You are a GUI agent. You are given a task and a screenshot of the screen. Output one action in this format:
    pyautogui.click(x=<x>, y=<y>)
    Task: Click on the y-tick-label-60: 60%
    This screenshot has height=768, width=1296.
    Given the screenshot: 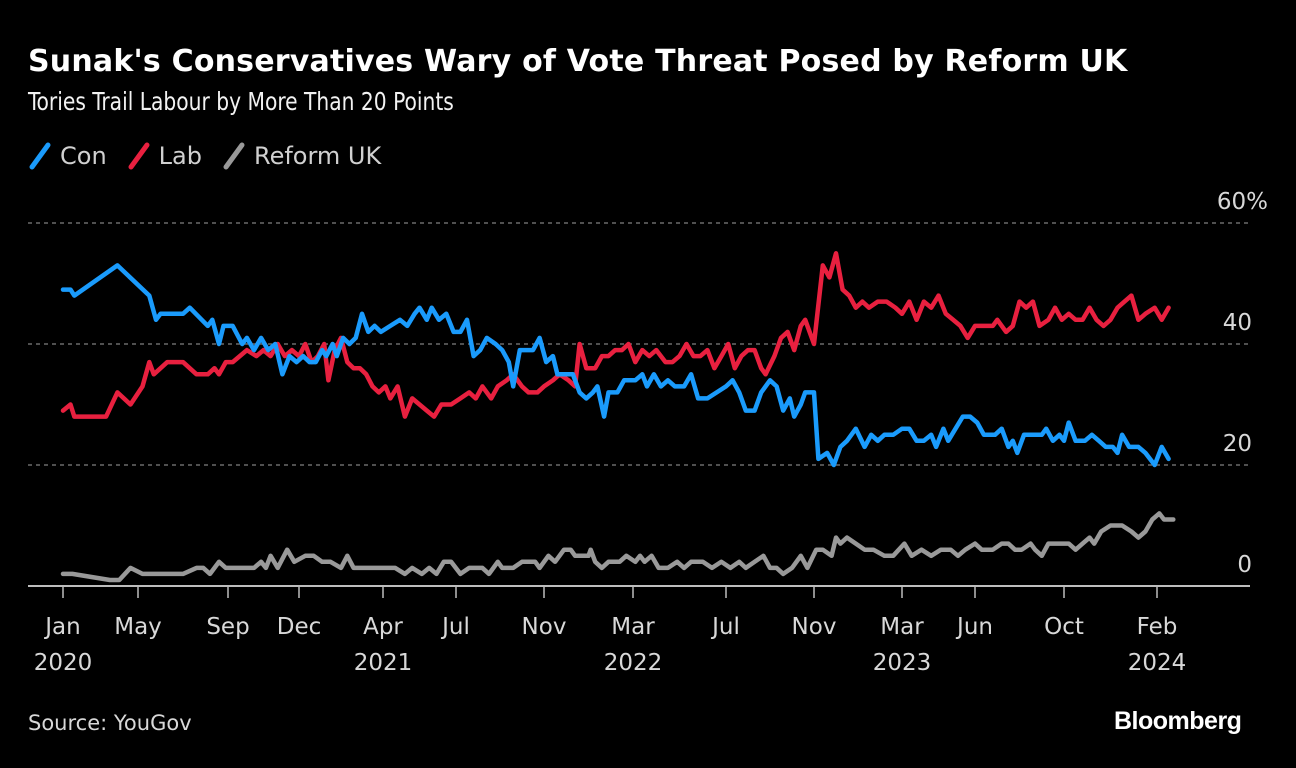 What is the action you would take?
    pyautogui.click(x=1242, y=202)
    